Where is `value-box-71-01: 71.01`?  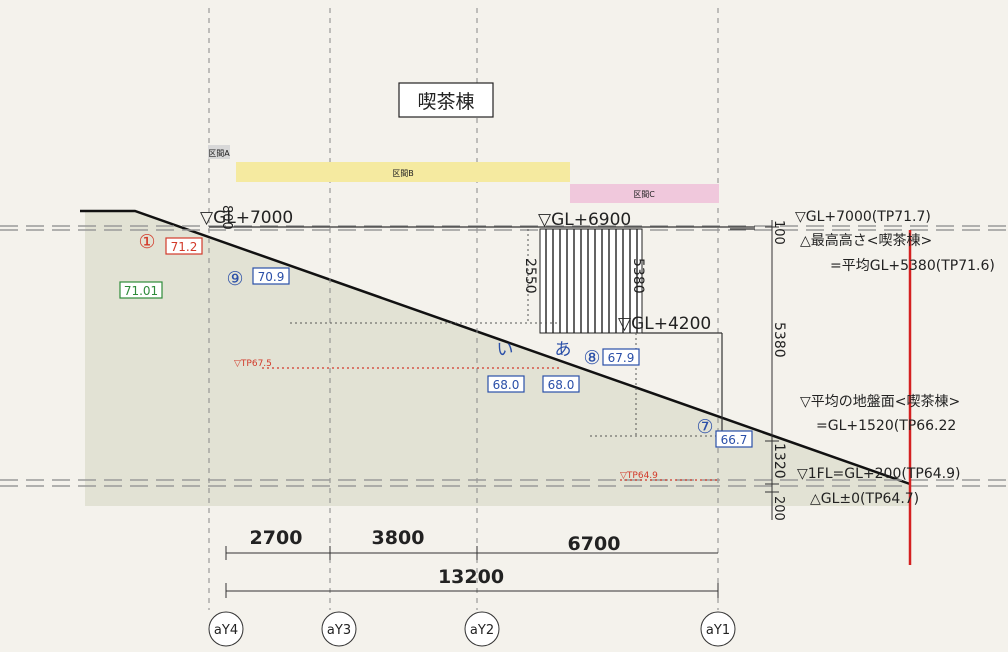
value-box-71-01: 71.01 is located at coordinates (141, 290).